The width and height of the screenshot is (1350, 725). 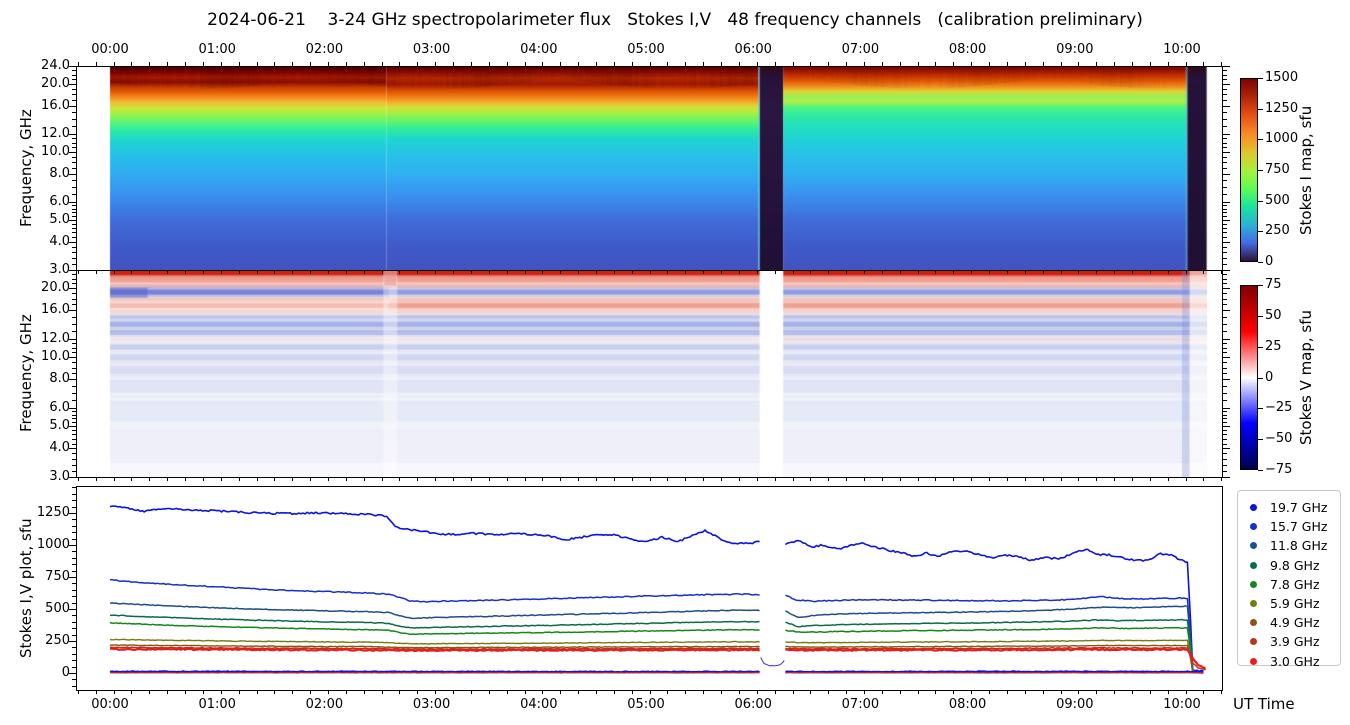 I want to click on legend-label: 9.8 GHz, so click(x=1295, y=565).